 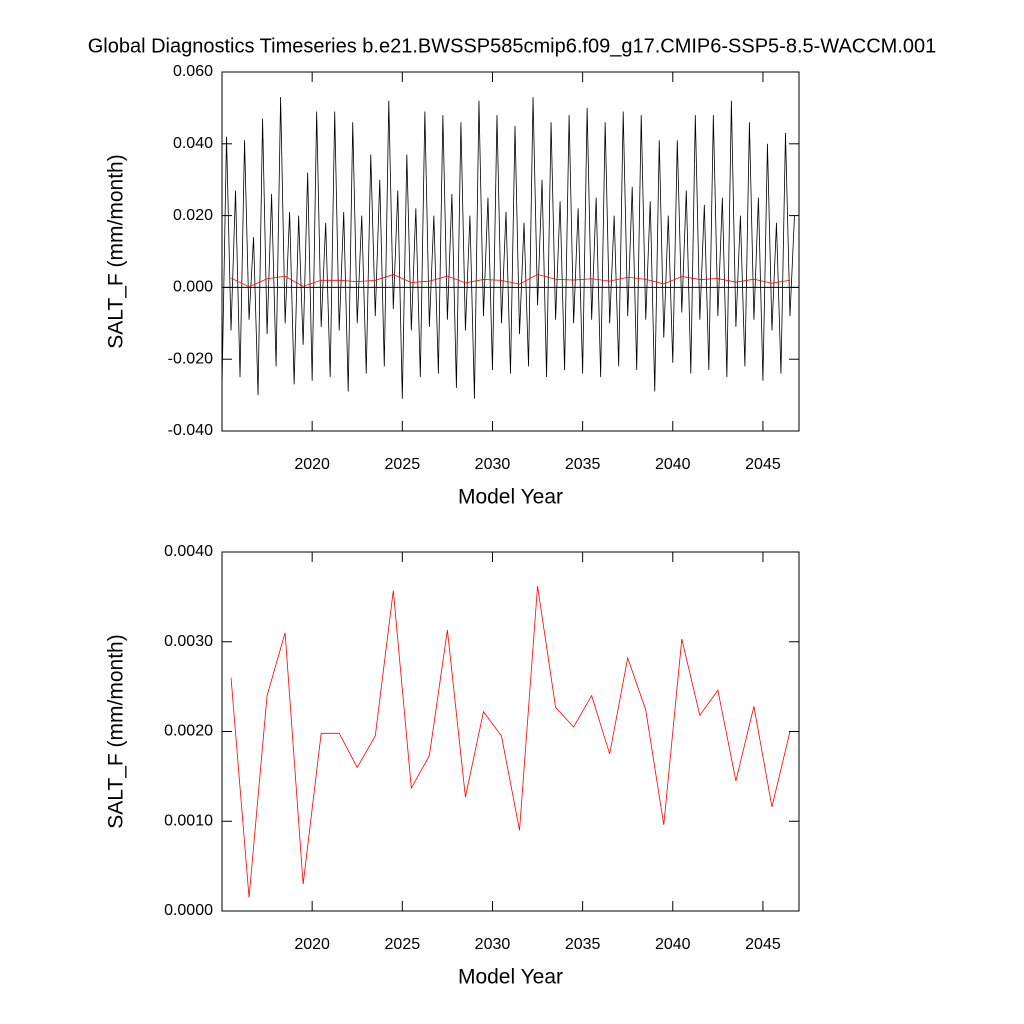 What do you see at coordinates (188, 641) in the screenshot?
I see `y-tick-label: 0.0030` at bounding box center [188, 641].